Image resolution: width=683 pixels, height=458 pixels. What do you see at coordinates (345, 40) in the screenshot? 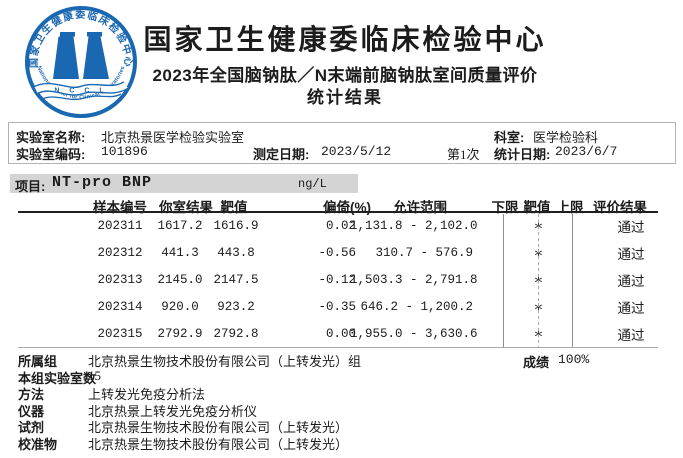
I see `org-title: 国家卫生健康委临床检验中心` at bounding box center [345, 40].